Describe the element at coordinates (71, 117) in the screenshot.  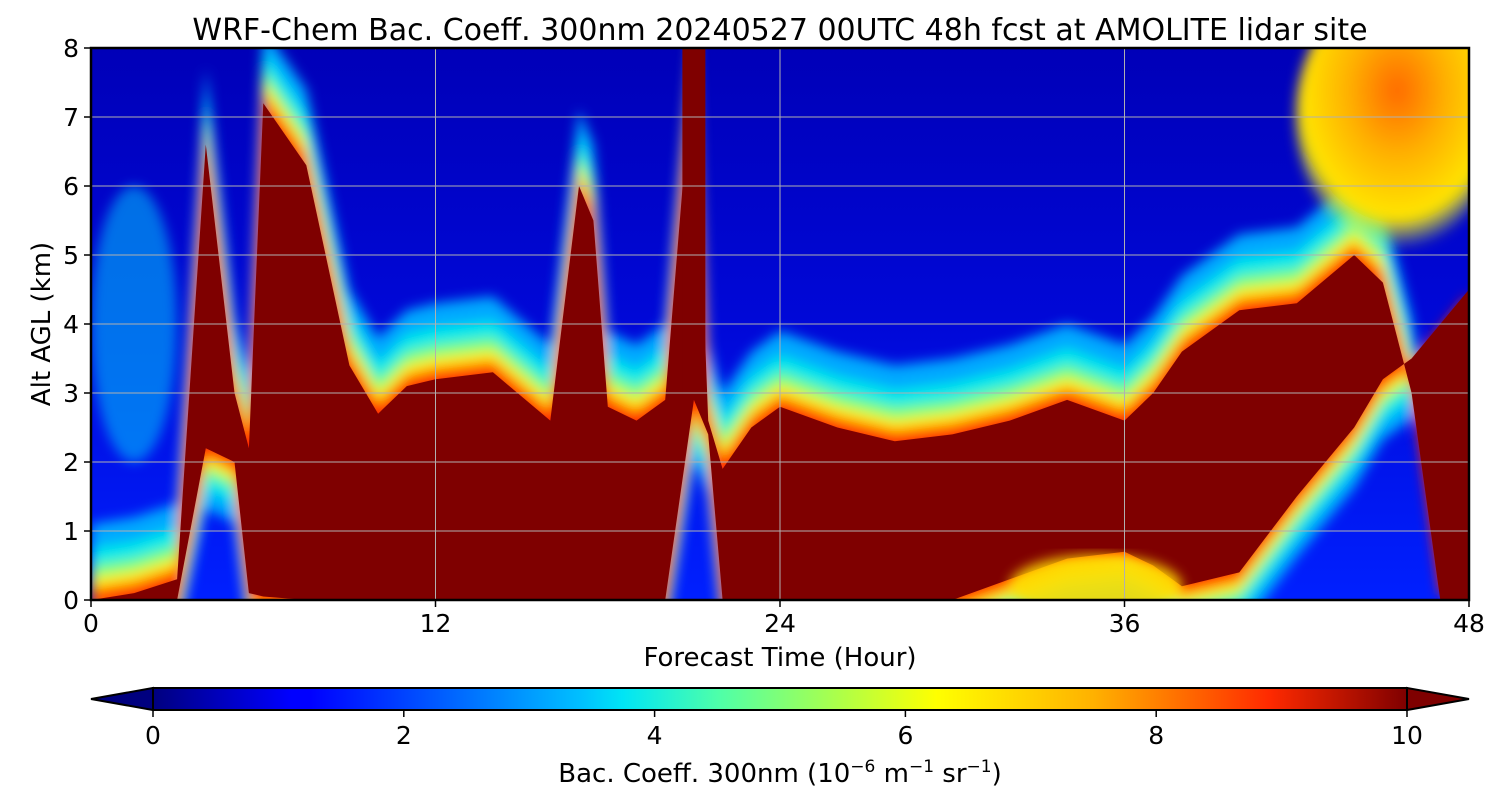
I see `y-tick-label: 7` at that location.